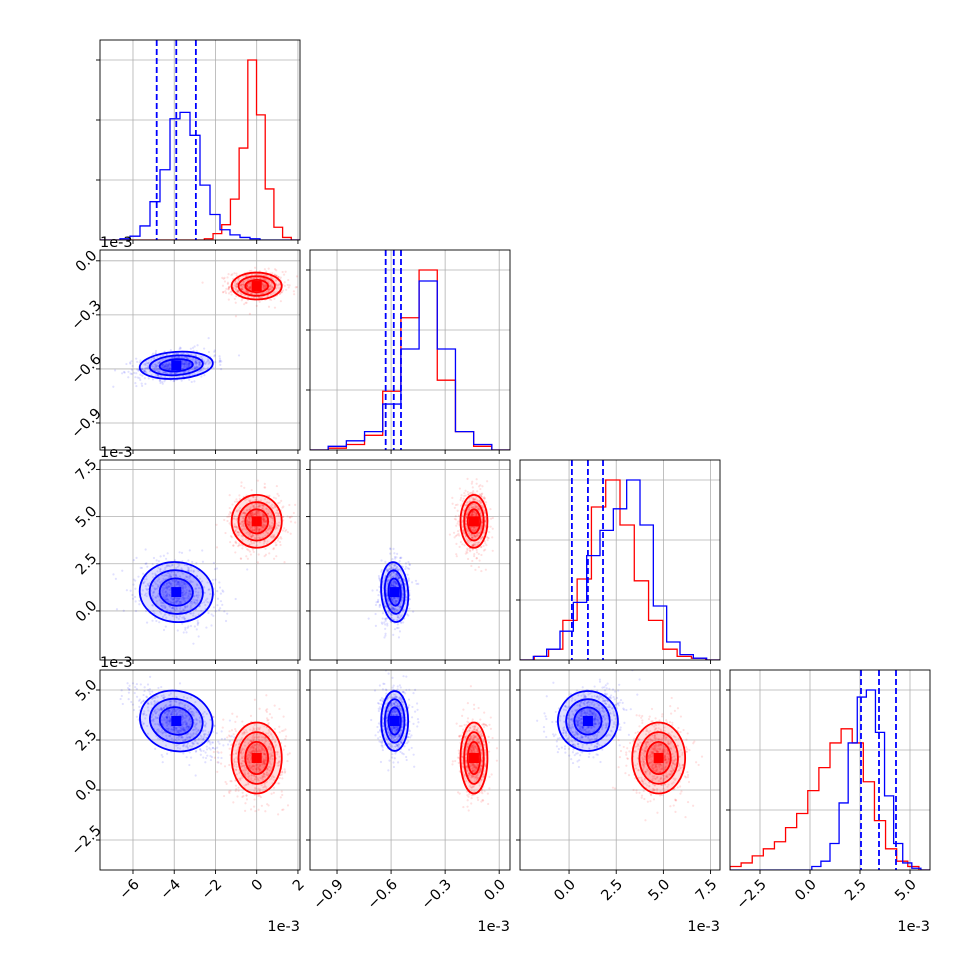 Image resolution: width=970 pixels, height=970 pixels. Describe the element at coordinates (116, 453) in the screenshot. I see `y-offset-label: 1e-3` at that location.